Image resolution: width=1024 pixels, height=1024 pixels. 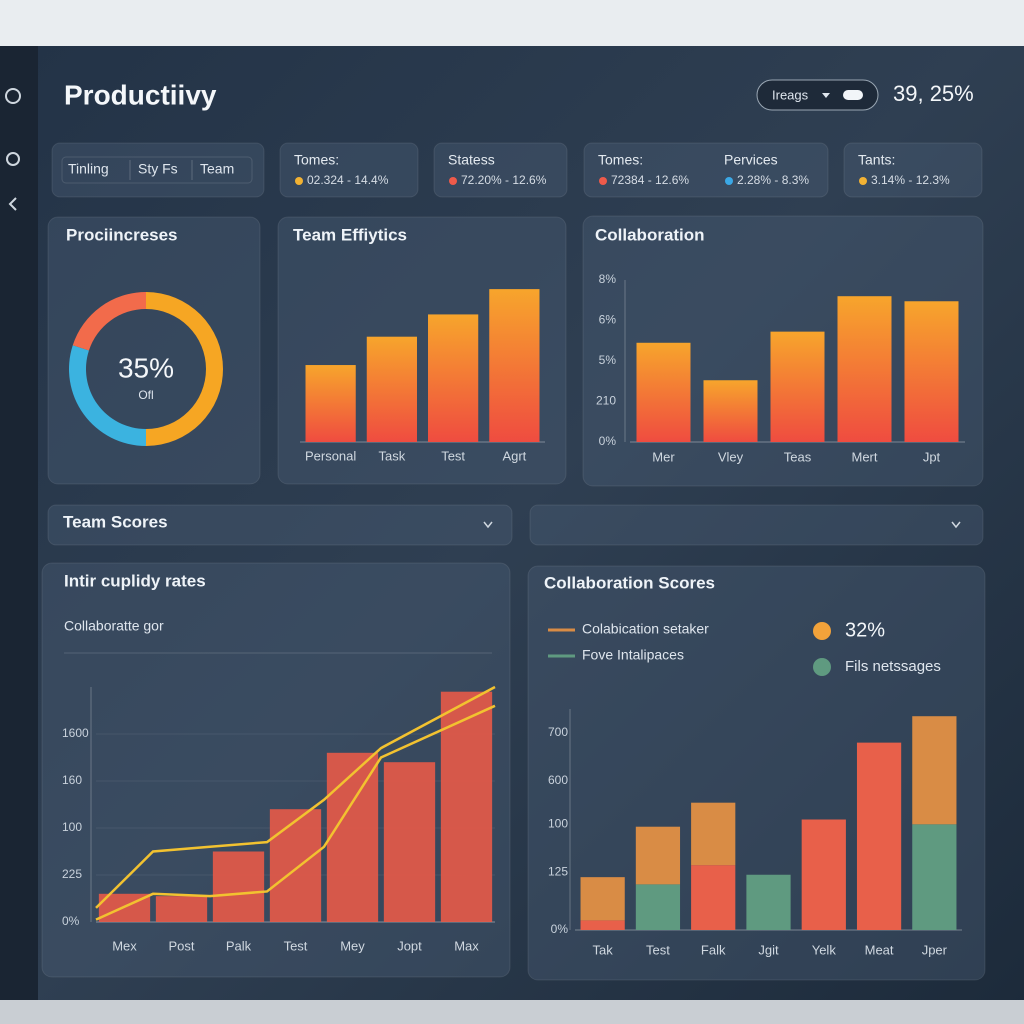 I want to click on y-tick-label: 210, so click(x=606, y=401).